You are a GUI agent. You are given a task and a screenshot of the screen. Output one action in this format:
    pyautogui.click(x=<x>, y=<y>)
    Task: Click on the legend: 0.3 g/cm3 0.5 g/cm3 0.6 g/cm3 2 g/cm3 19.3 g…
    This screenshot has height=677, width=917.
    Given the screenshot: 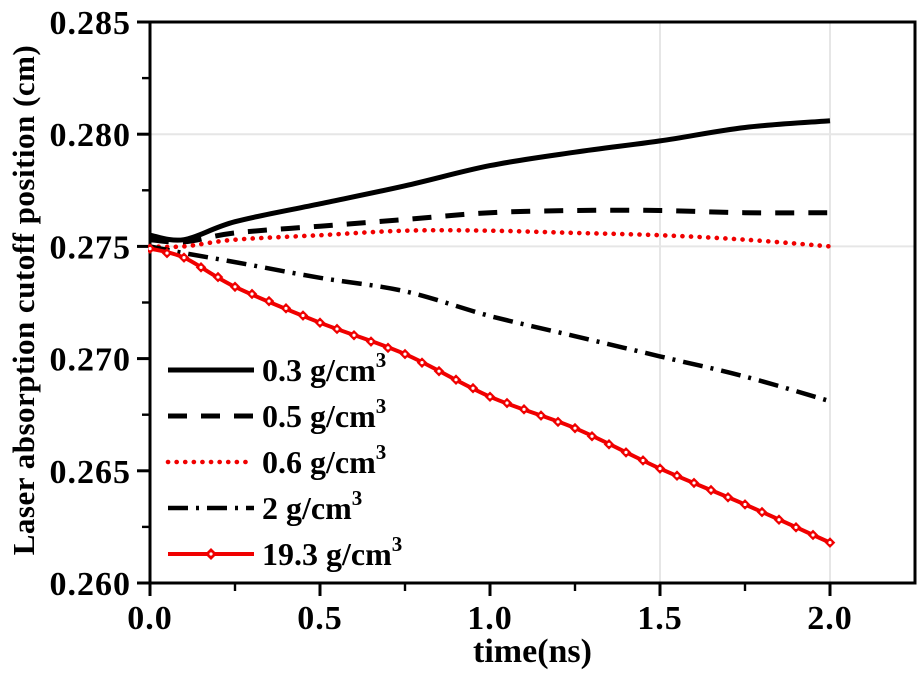 What is the action you would take?
    pyautogui.click(x=283, y=460)
    